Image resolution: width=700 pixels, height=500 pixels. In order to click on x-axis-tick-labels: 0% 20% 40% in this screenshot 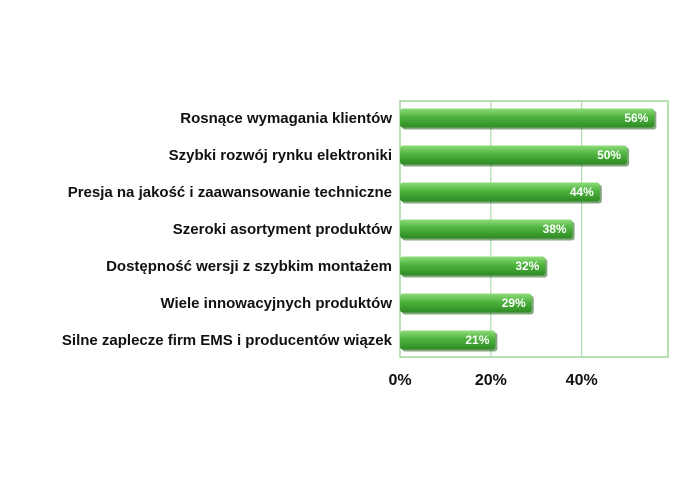, I will do `click(492, 380)`.